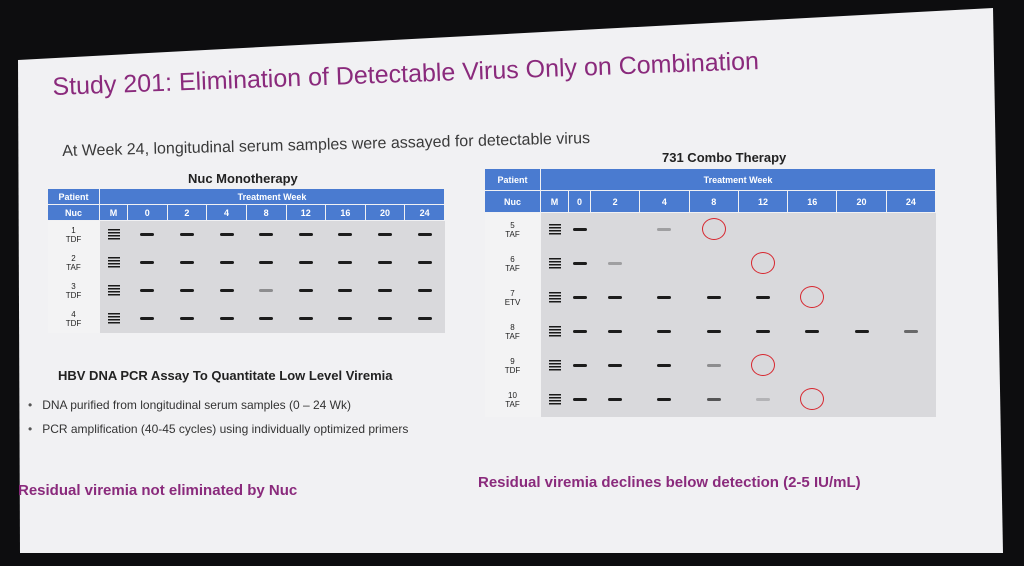  Describe the element at coordinates (73, 230) in the screenshot. I see `patient-id: 1` at that location.